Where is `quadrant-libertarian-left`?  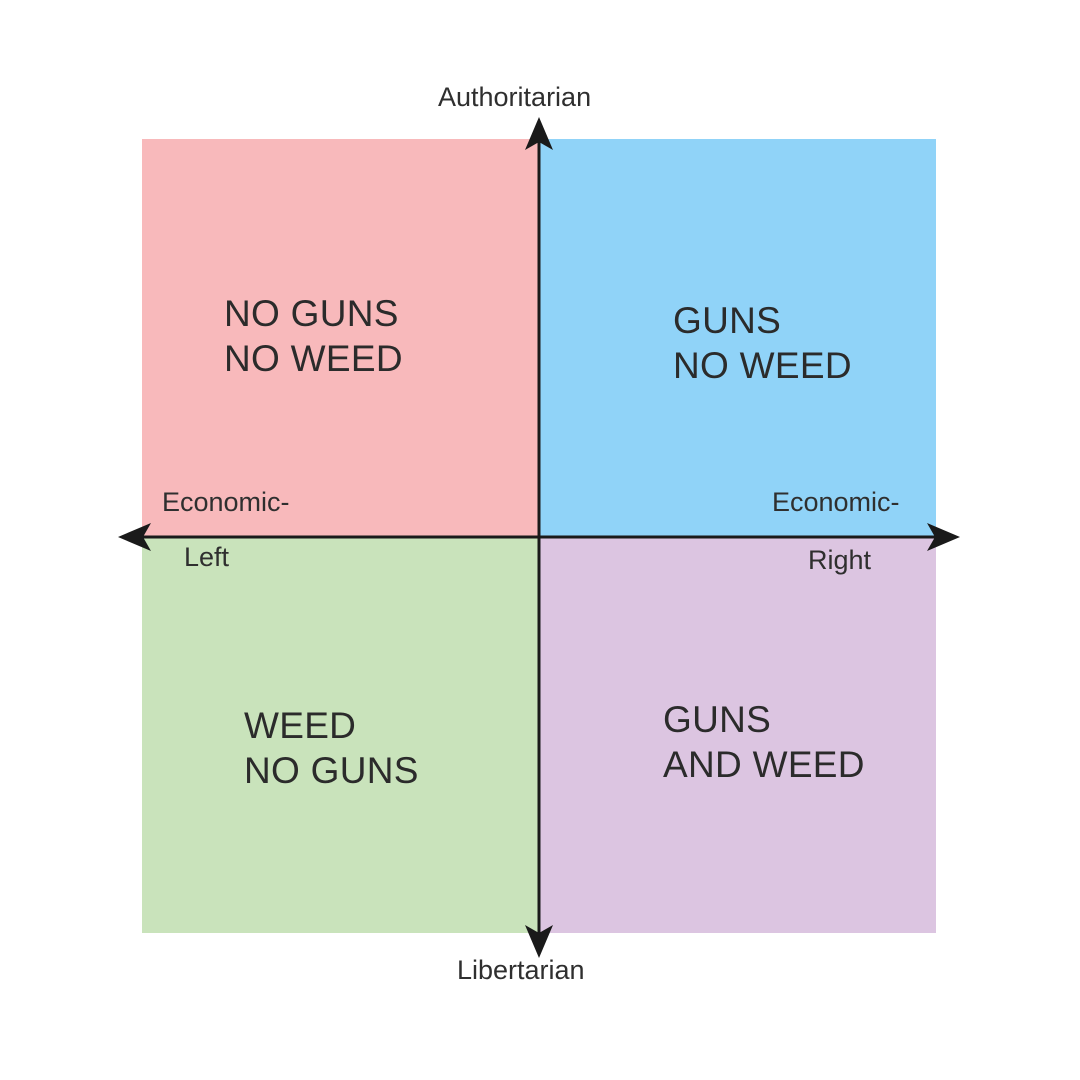 quadrant-libertarian-left is located at coordinates (340, 734).